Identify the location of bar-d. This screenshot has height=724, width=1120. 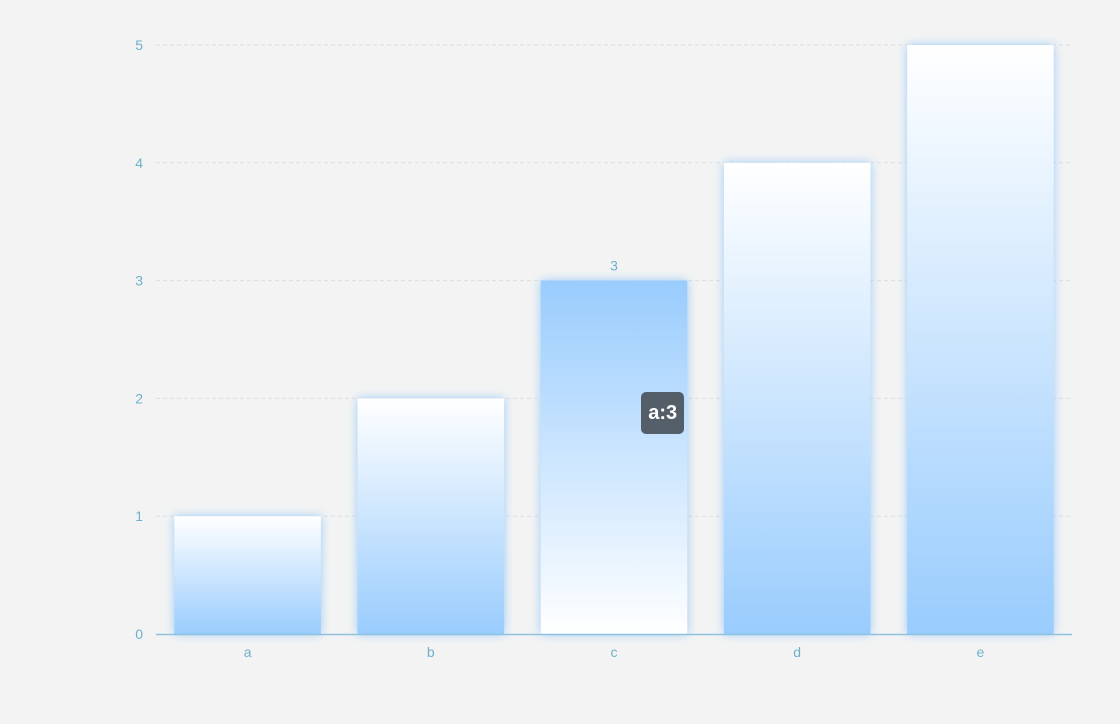
(797, 398).